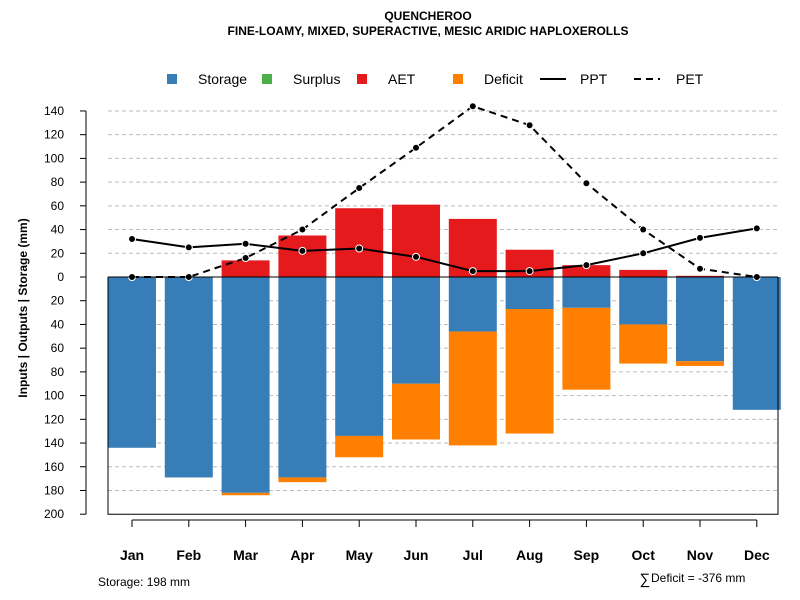 This screenshot has width=800, height=600. What do you see at coordinates (700, 276) in the screenshot?
I see `aet-bar-nov` at bounding box center [700, 276].